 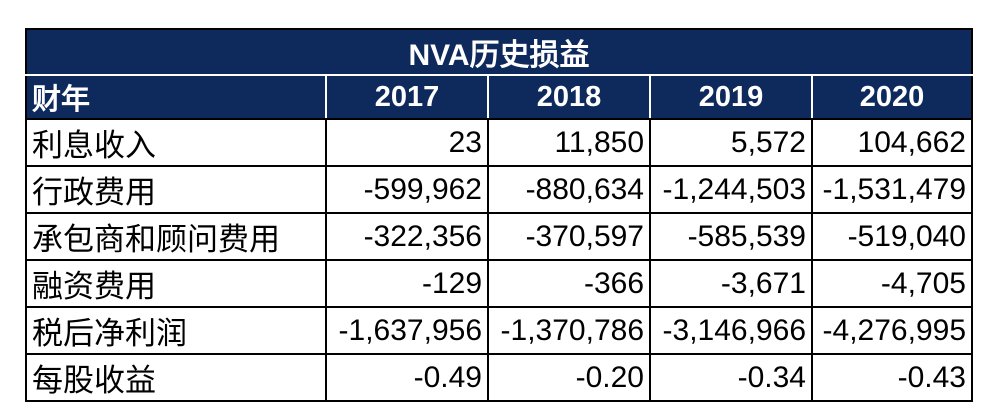 What do you see at coordinates (407, 236) in the screenshot?
I see `table-cell: -322,356` at bounding box center [407, 236].